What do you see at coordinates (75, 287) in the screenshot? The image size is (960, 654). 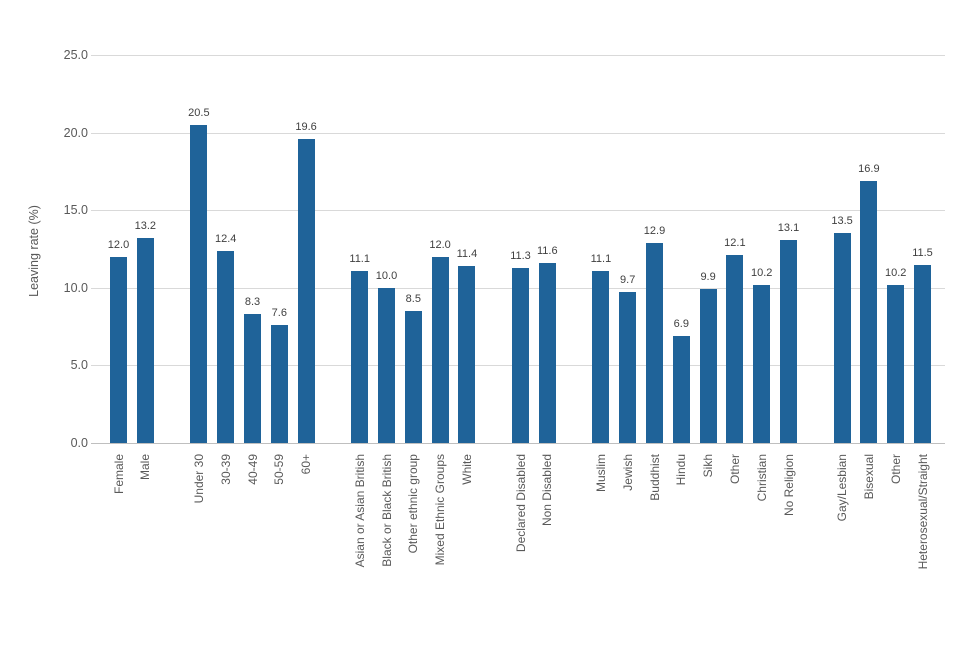 I see `y-tick-label: 10.0` at bounding box center [75, 287].